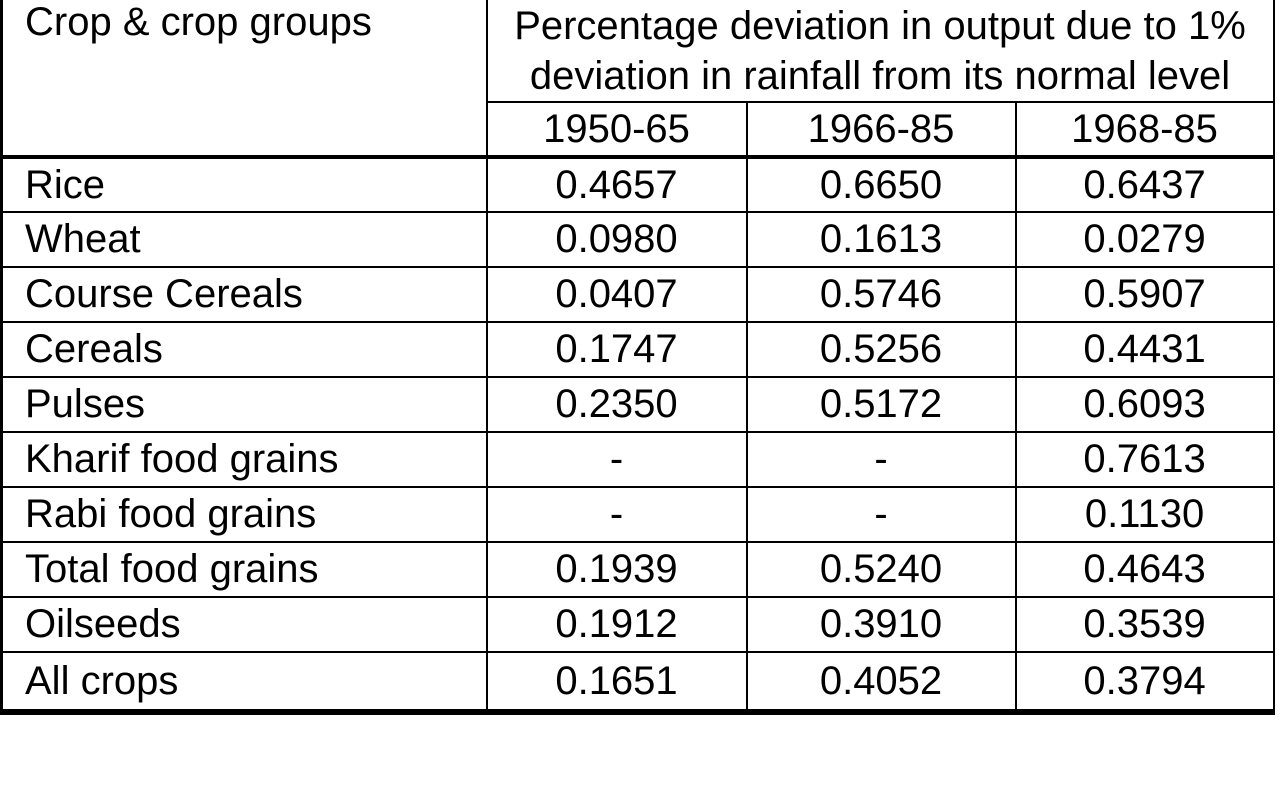  What do you see at coordinates (1144, 682) in the screenshot?
I see `table-cell: 0.3794` at bounding box center [1144, 682].